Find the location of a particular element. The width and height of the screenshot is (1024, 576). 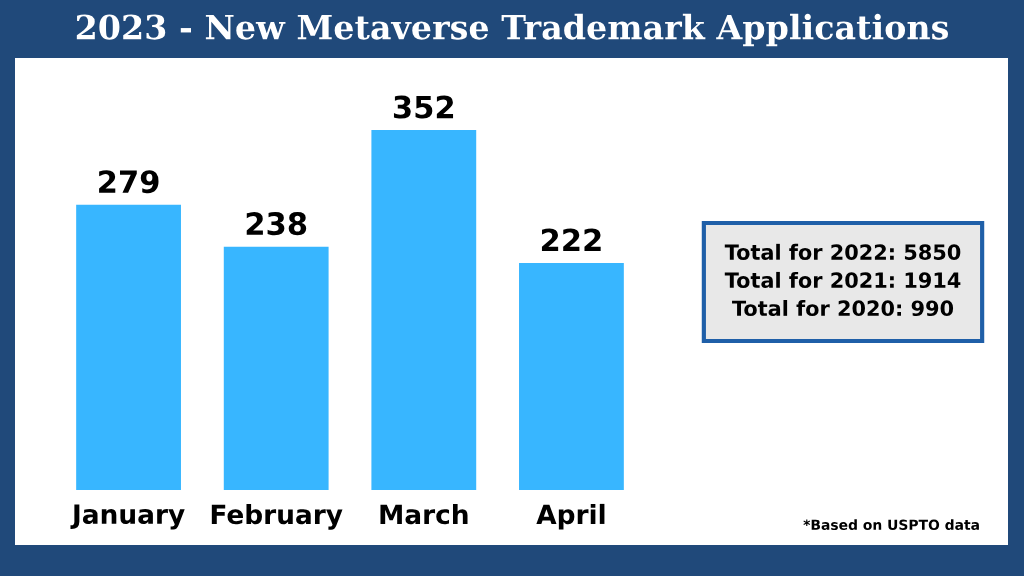

data-label: 222 is located at coordinates (571, 240).